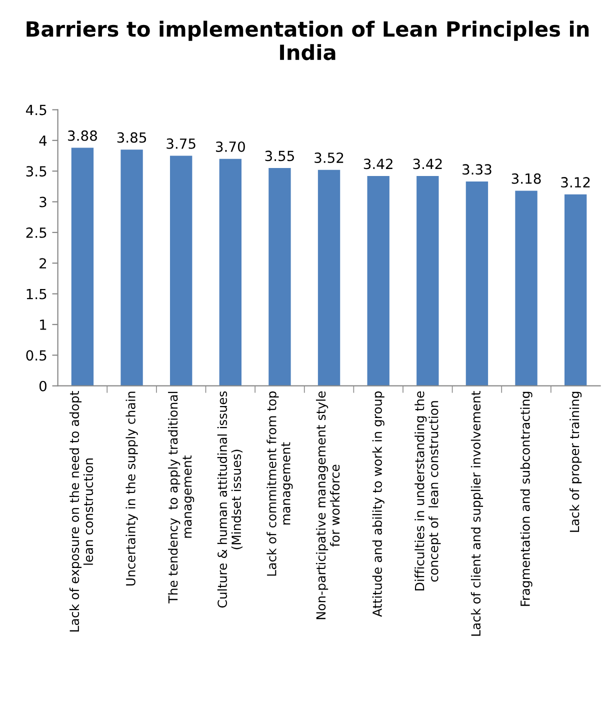 The width and height of the screenshot is (615, 708). I want to click on y-tick-label: 2, so click(43, 263).